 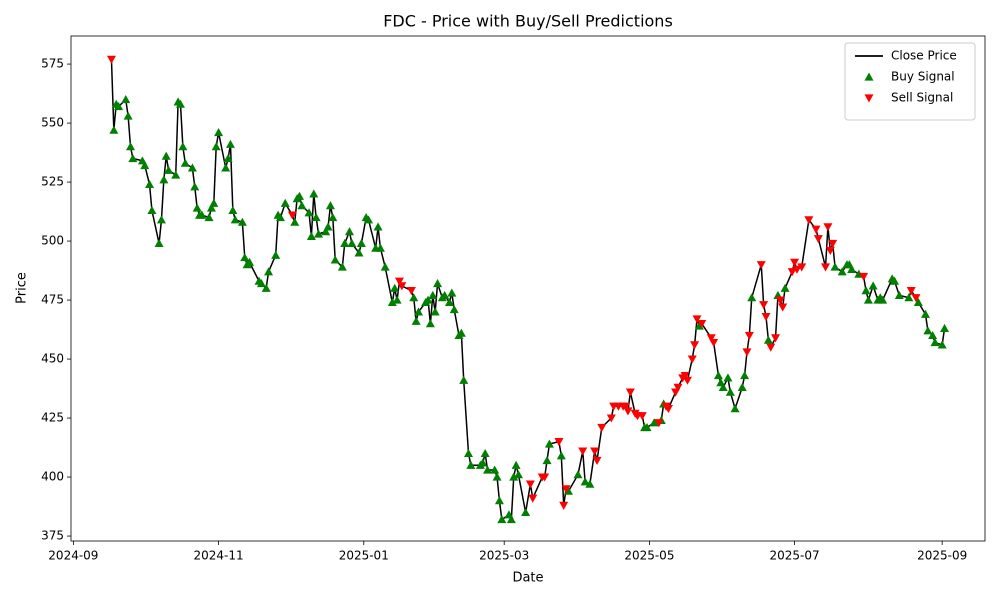 I want to click on legend-marker, so click(x=869, y=76).